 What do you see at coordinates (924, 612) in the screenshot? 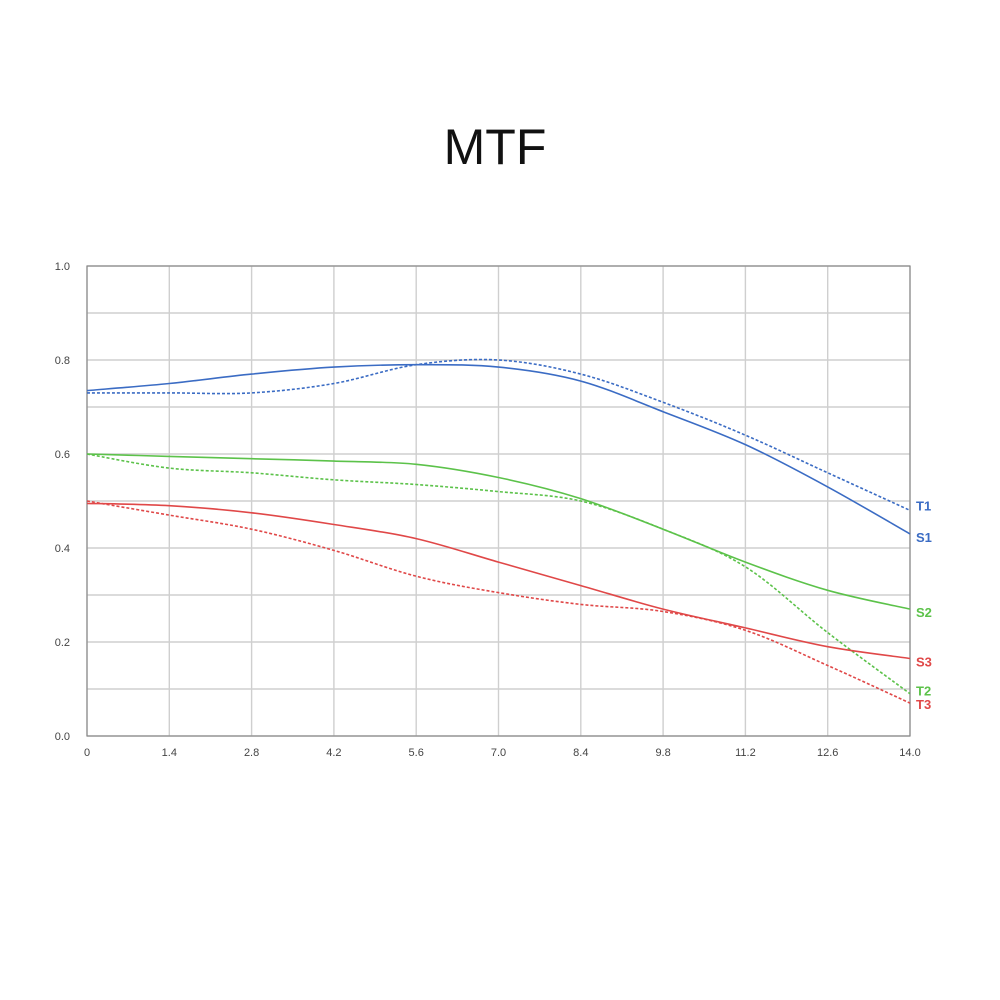
I see `series-label-s2: S2` at bounding box center [924, 612].